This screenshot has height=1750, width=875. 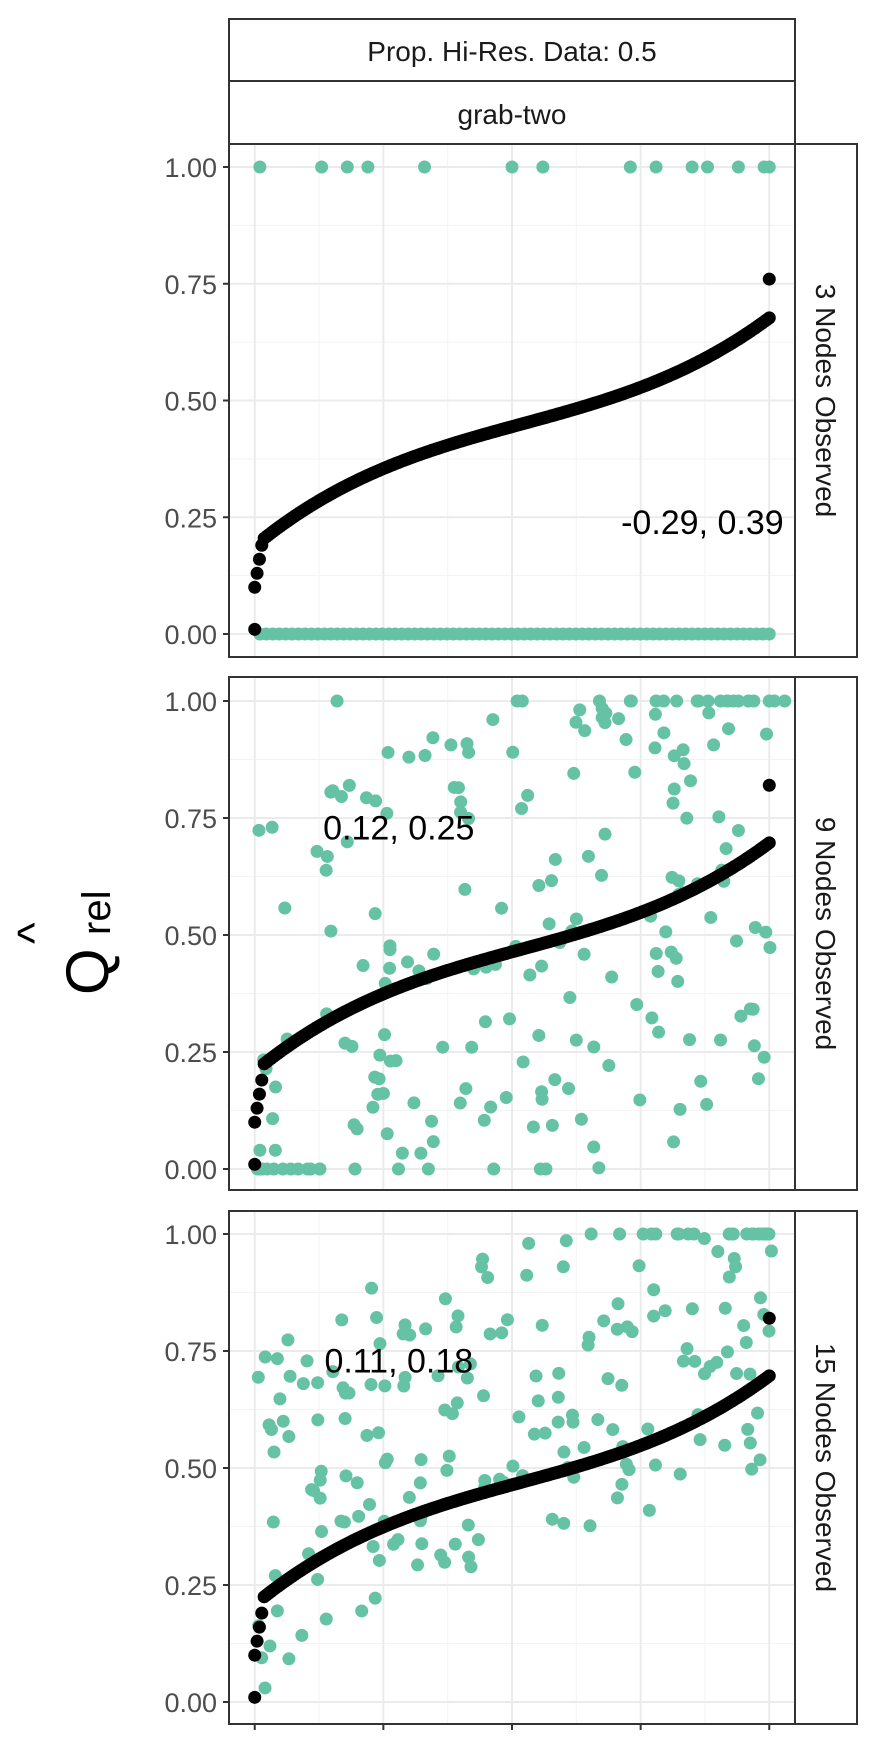 I want to click on y-tick-label: 0.25, so click(x=190, y=518).